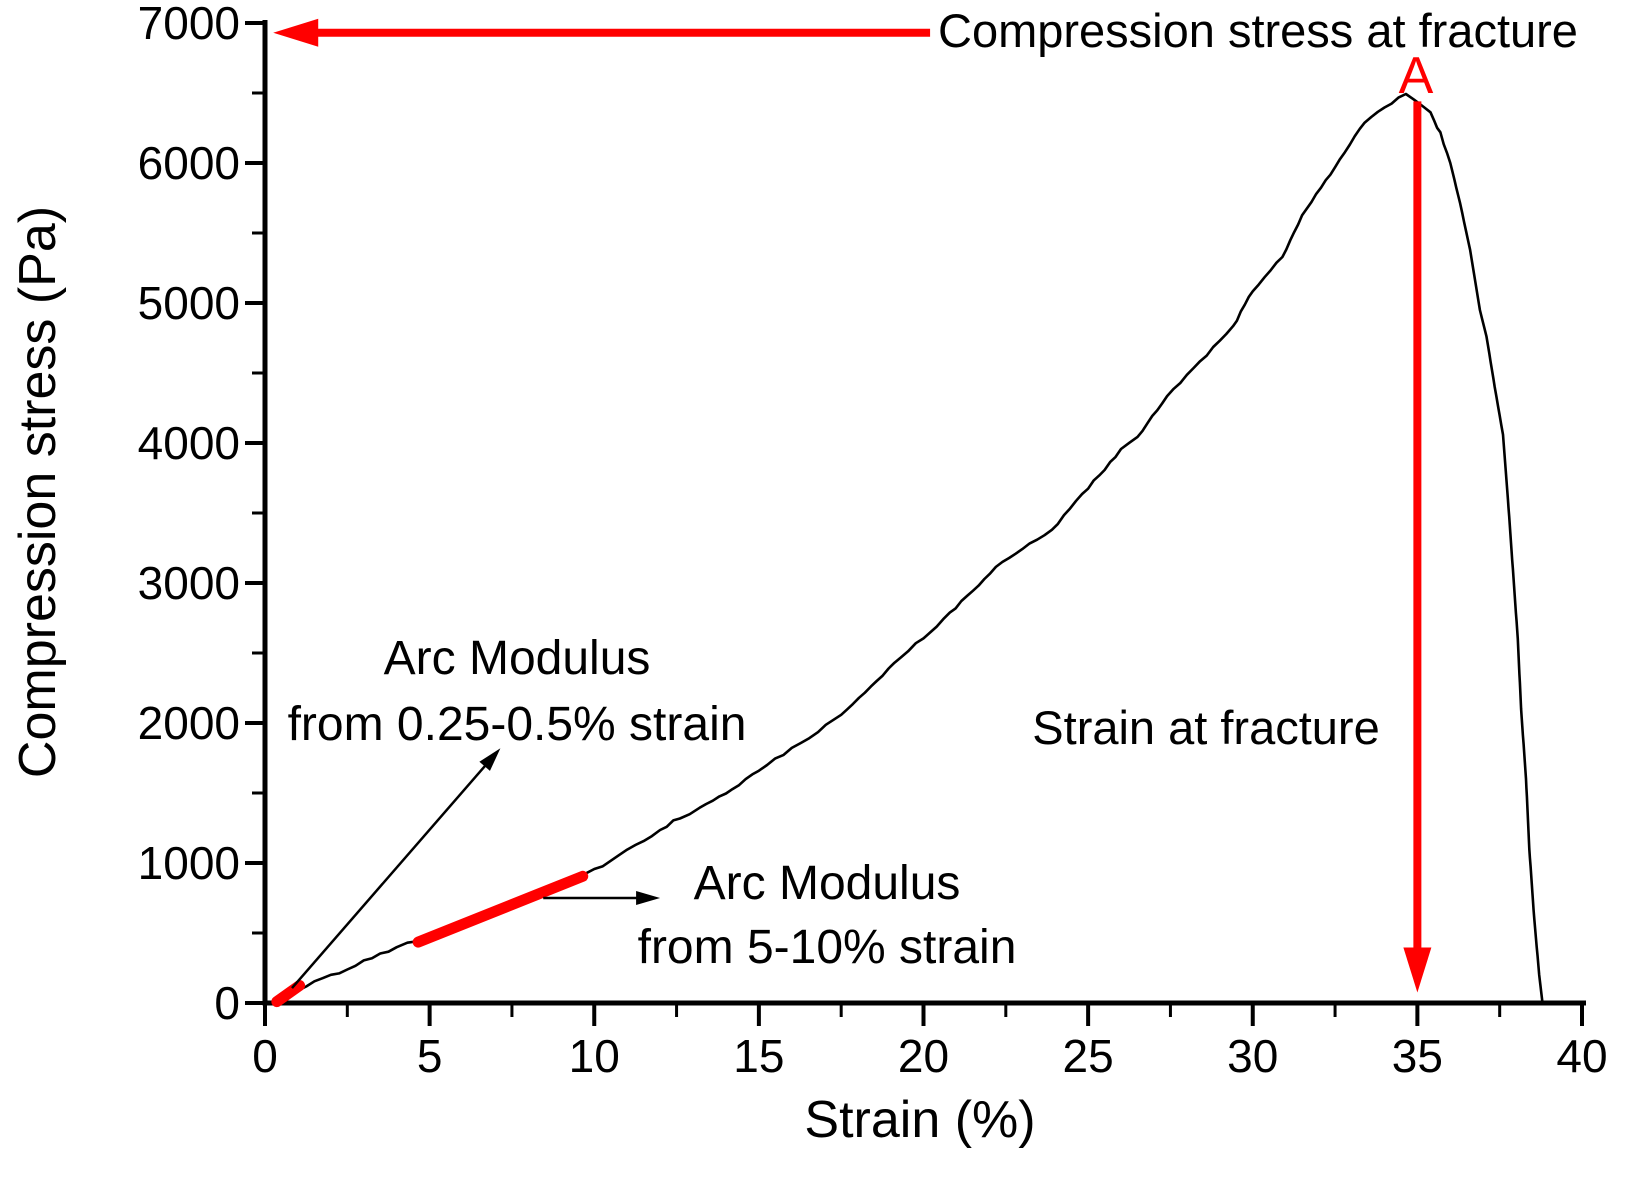 The image size is (1652, 1177). What do you see at coordinates (827, 916) in the screenshot?
I see `annotation-arc-modulus-5-10: Arc Modulus from 5-10% strain` at bounding box center [827, 916].